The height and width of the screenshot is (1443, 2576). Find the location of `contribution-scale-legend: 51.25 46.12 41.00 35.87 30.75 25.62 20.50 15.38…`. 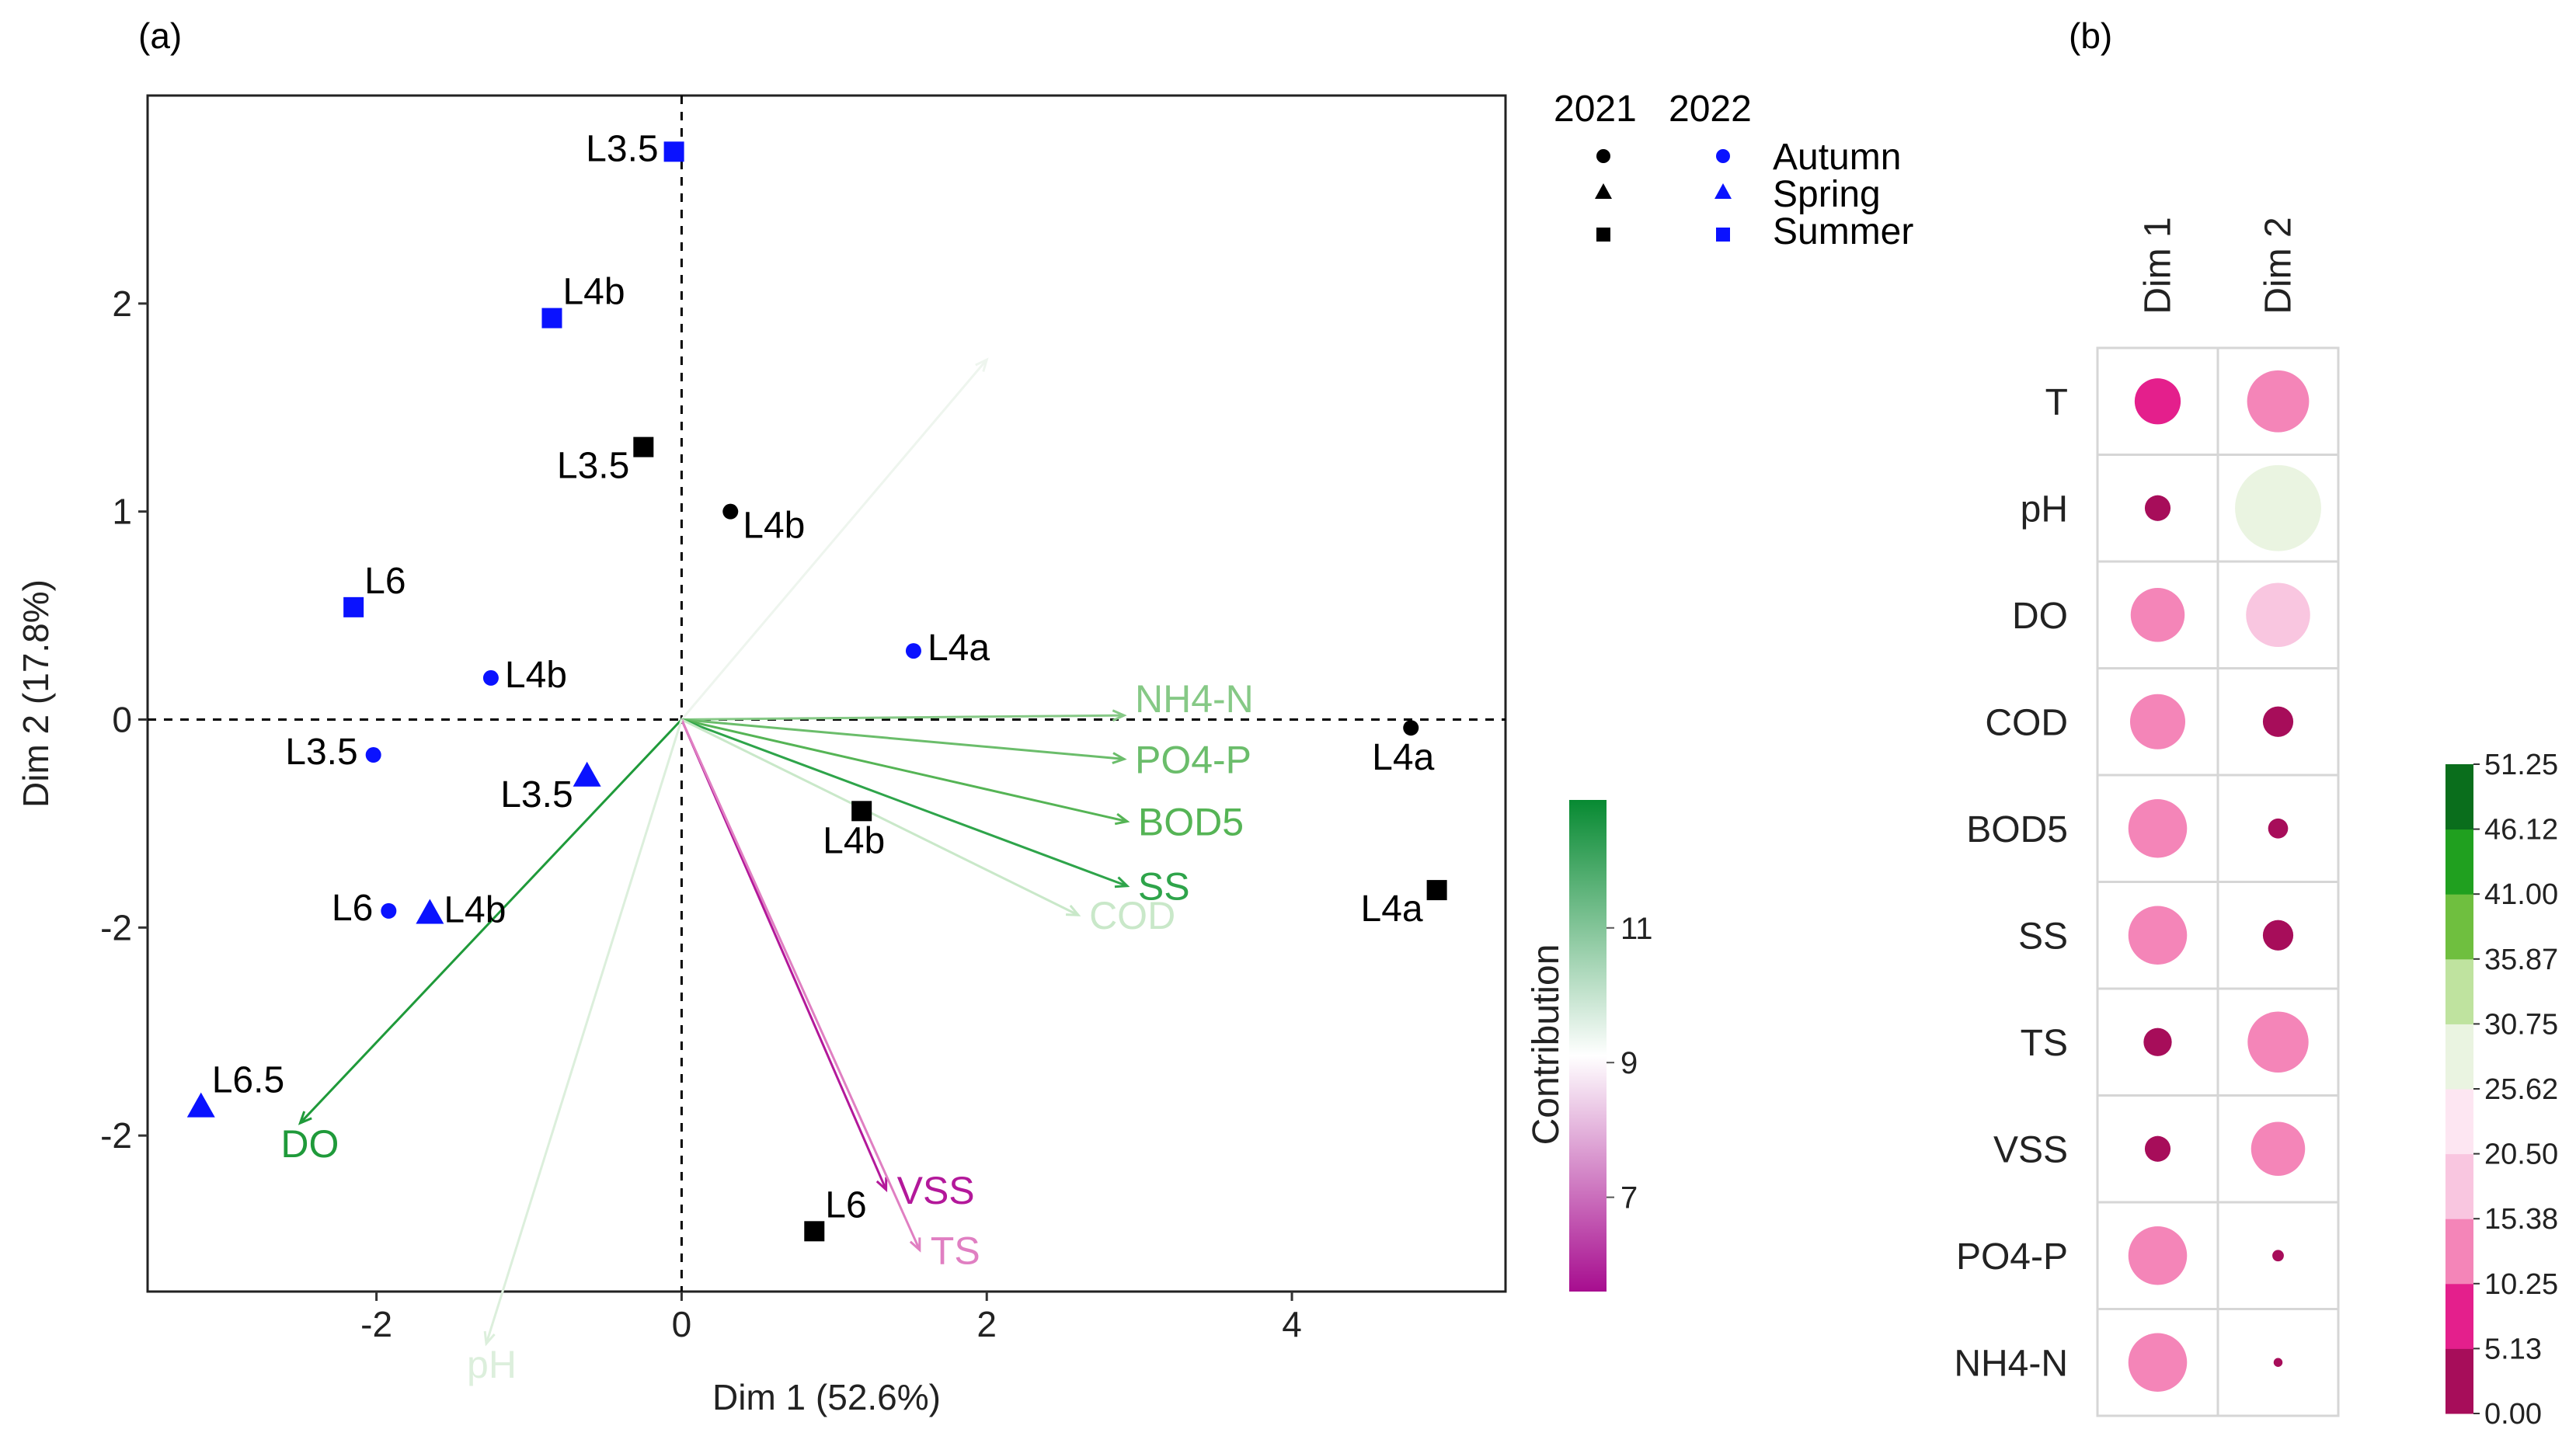

contribution-scale-legend: 51.25 46.12 41.00 35.87 30.75 25.62 20.50 15.38… is located at coordinates (2501, 1090).